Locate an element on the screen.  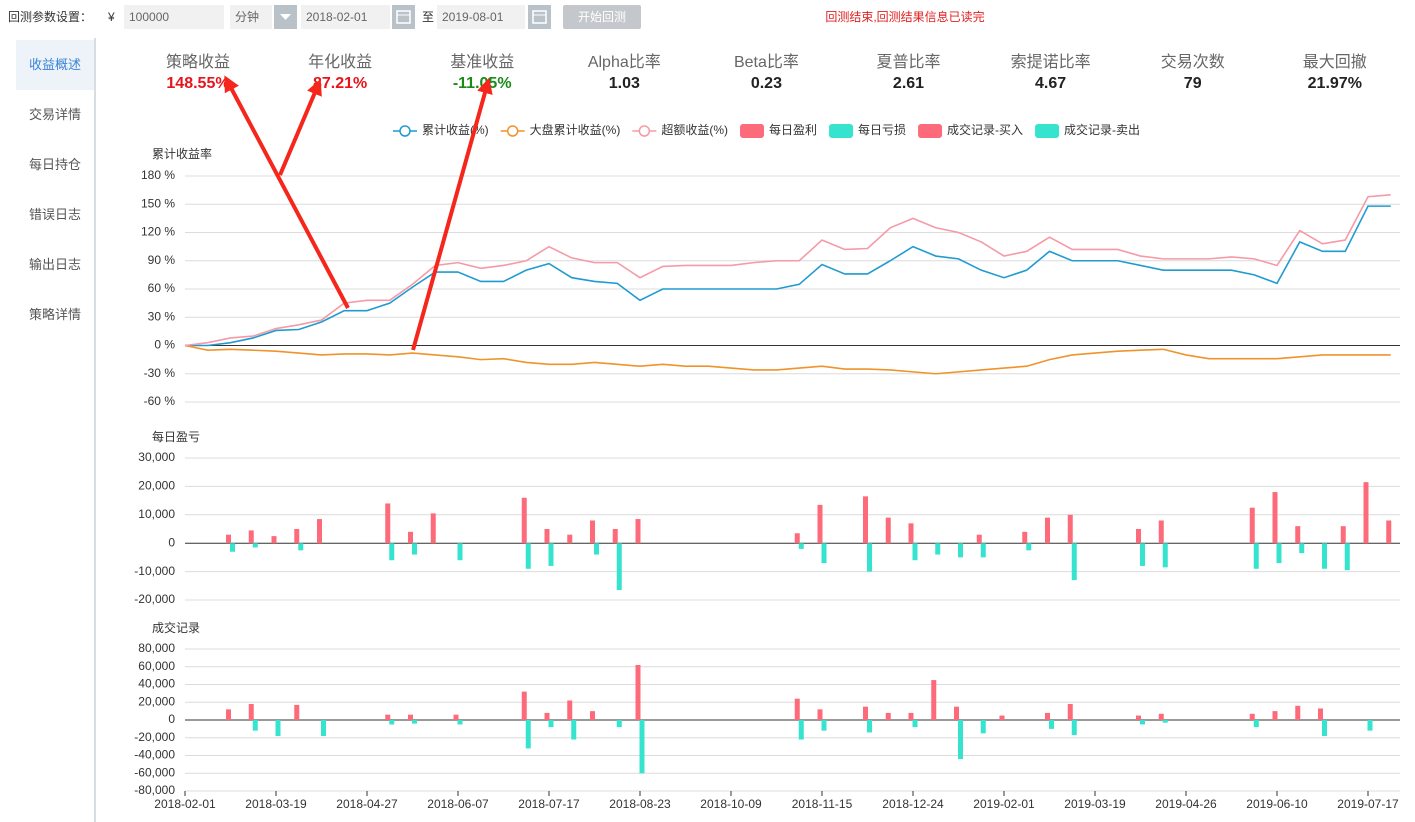
frequency-select: 分钟 is located at coordinates (251, 17).